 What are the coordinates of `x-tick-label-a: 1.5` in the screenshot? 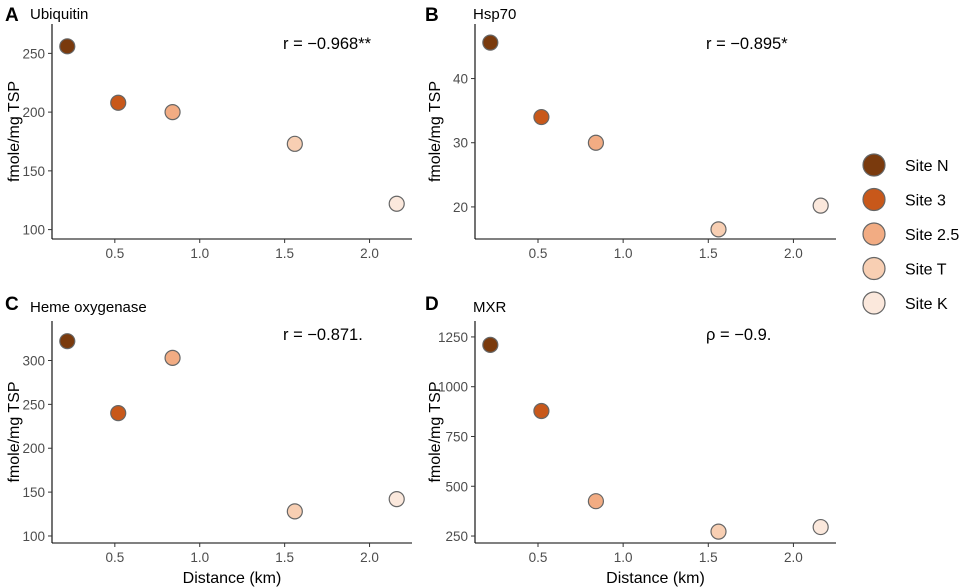 It's located at (284, 253).